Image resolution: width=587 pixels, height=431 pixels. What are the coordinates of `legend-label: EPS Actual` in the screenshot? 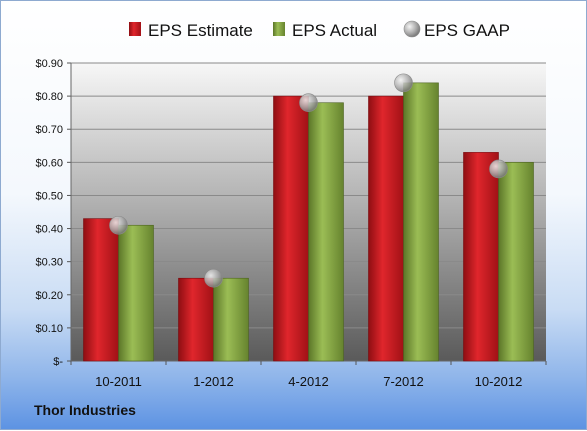 It's located at (334, 30).